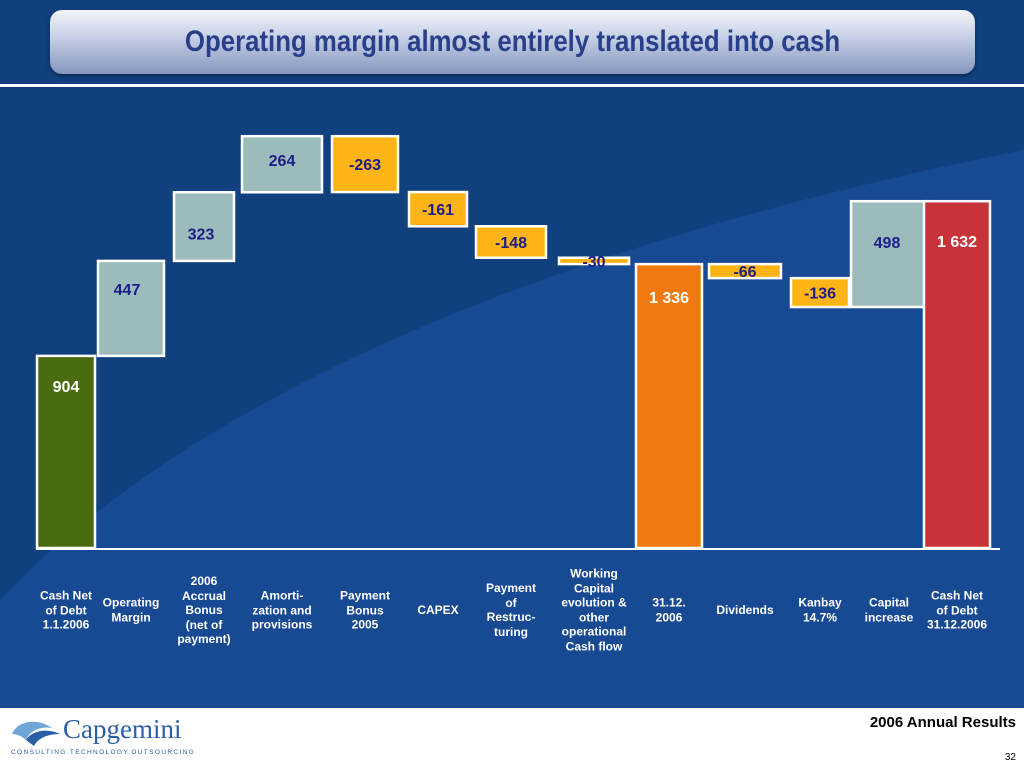  I want to click on data-label-12: 498, so click(887, 243).